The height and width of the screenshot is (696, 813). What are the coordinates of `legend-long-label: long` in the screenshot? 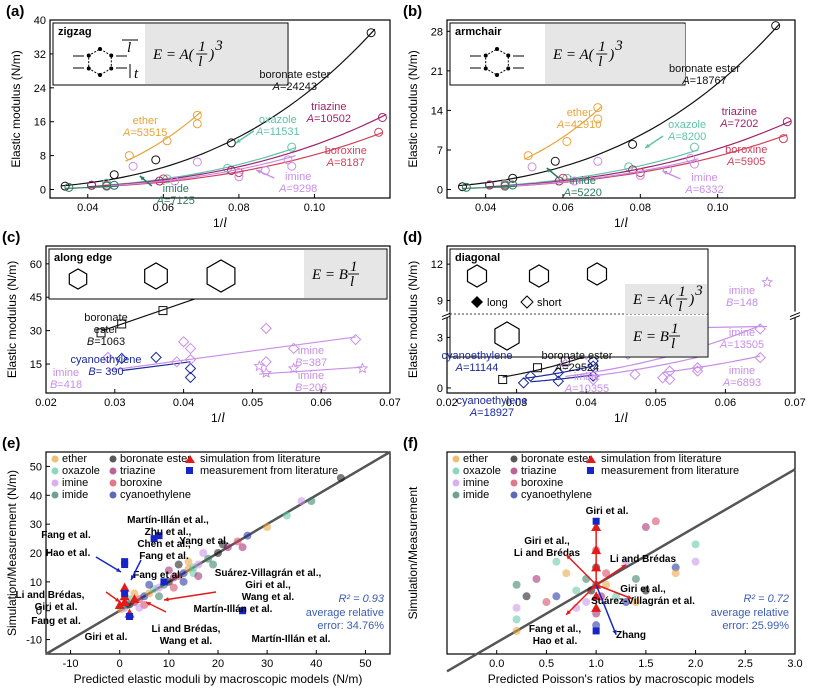 It's located at (497, 303).